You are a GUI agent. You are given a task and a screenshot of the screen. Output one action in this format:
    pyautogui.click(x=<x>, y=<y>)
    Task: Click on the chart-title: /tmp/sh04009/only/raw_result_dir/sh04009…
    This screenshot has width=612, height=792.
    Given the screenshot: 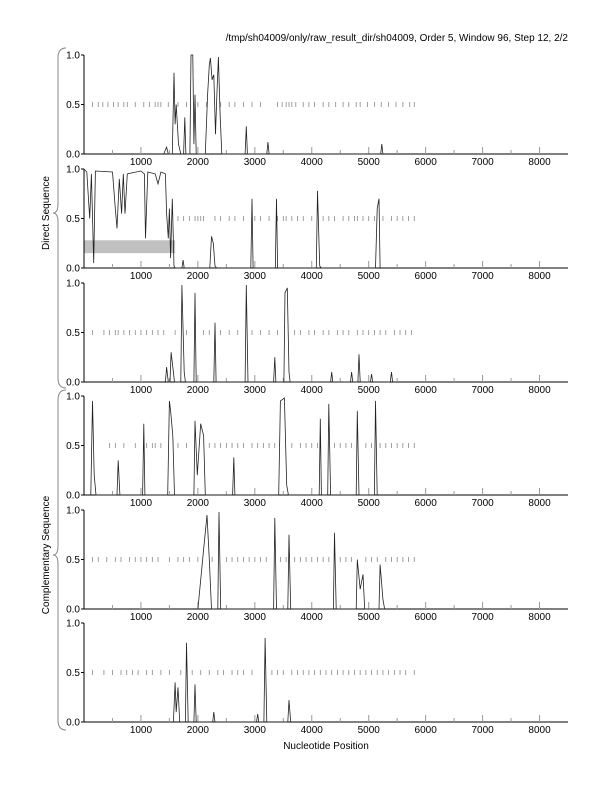 What is the action you would take?
    pyautogui.click(x=397, y=38)
    